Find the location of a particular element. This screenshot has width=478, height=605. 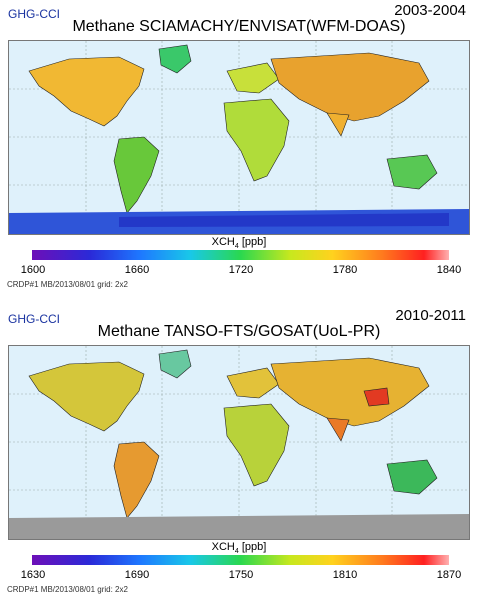

colorbar-tick: 1780 is located at coordinates (345, 270).